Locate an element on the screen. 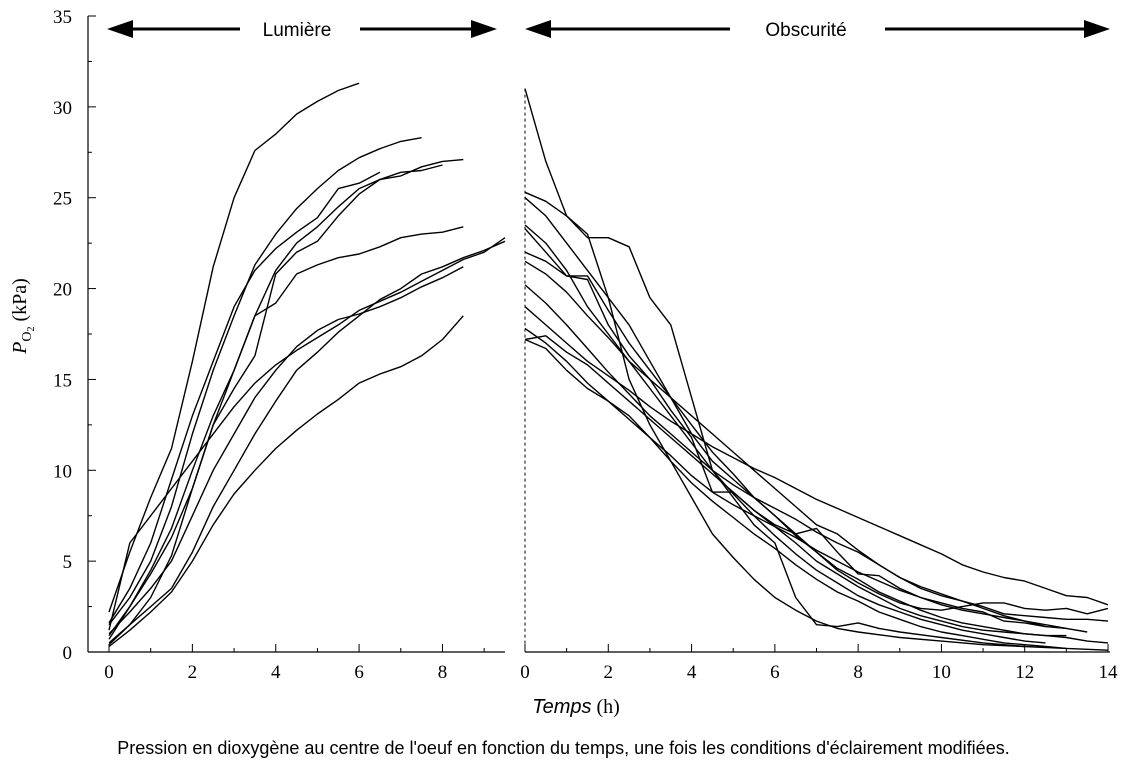 The image size is (1127, 768). phase-label: Obscurité is located at coordinates (805, 30).